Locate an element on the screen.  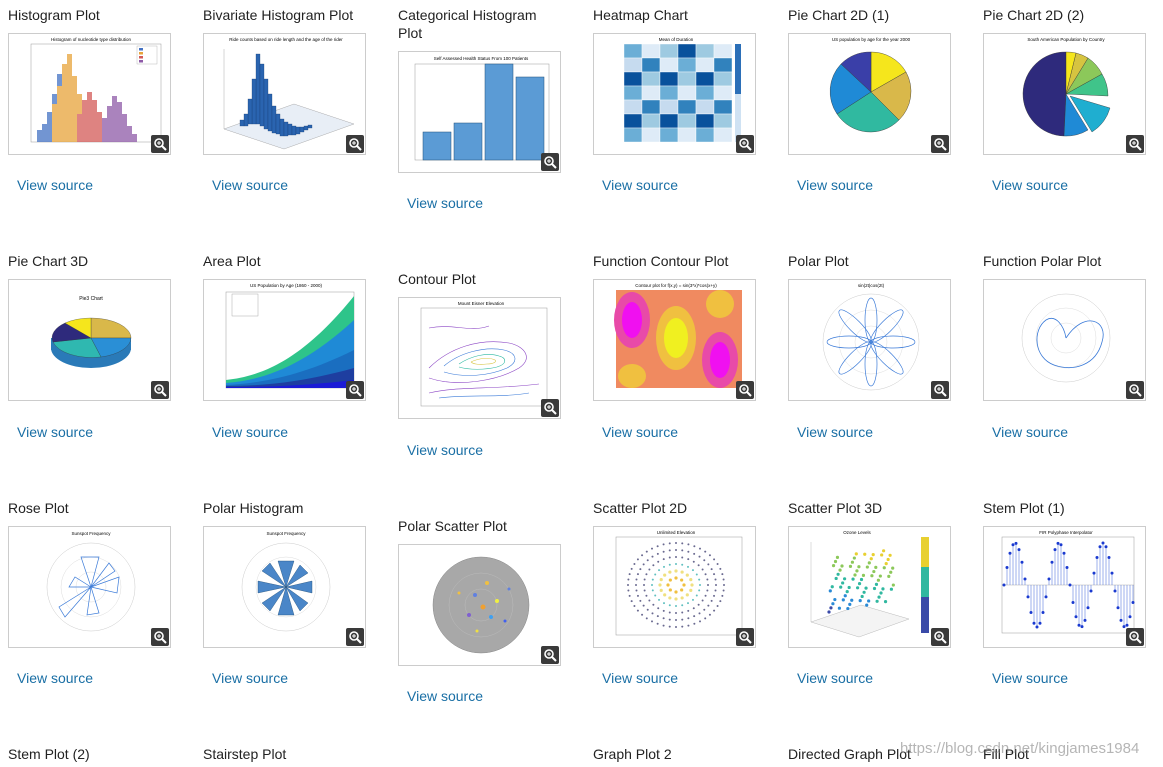
thumbnail-polar-plot: sin(2t)cos(2t) is located at coordinates (869, 340).